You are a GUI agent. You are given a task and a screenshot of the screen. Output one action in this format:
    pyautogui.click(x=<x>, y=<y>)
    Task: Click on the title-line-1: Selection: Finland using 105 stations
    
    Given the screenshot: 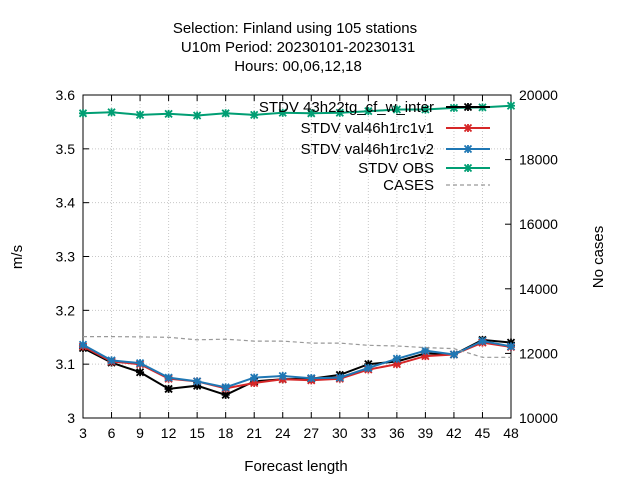 What is the action you would take?
    pyautogui.click(x=295, y=28)
    